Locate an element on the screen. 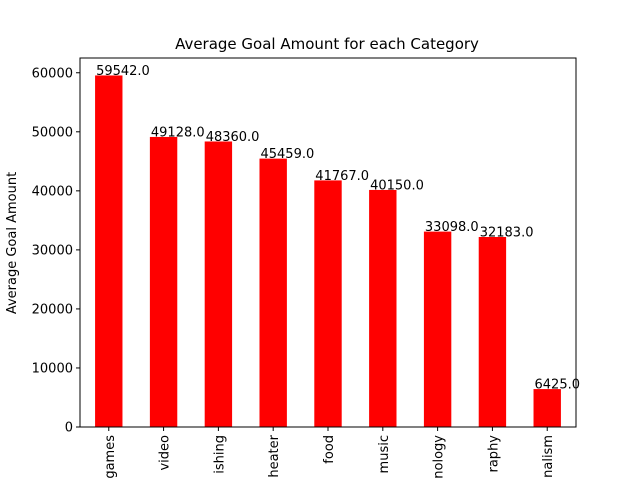  y-axis-title: Average Goal Amount is located at coordinates (12, 243).